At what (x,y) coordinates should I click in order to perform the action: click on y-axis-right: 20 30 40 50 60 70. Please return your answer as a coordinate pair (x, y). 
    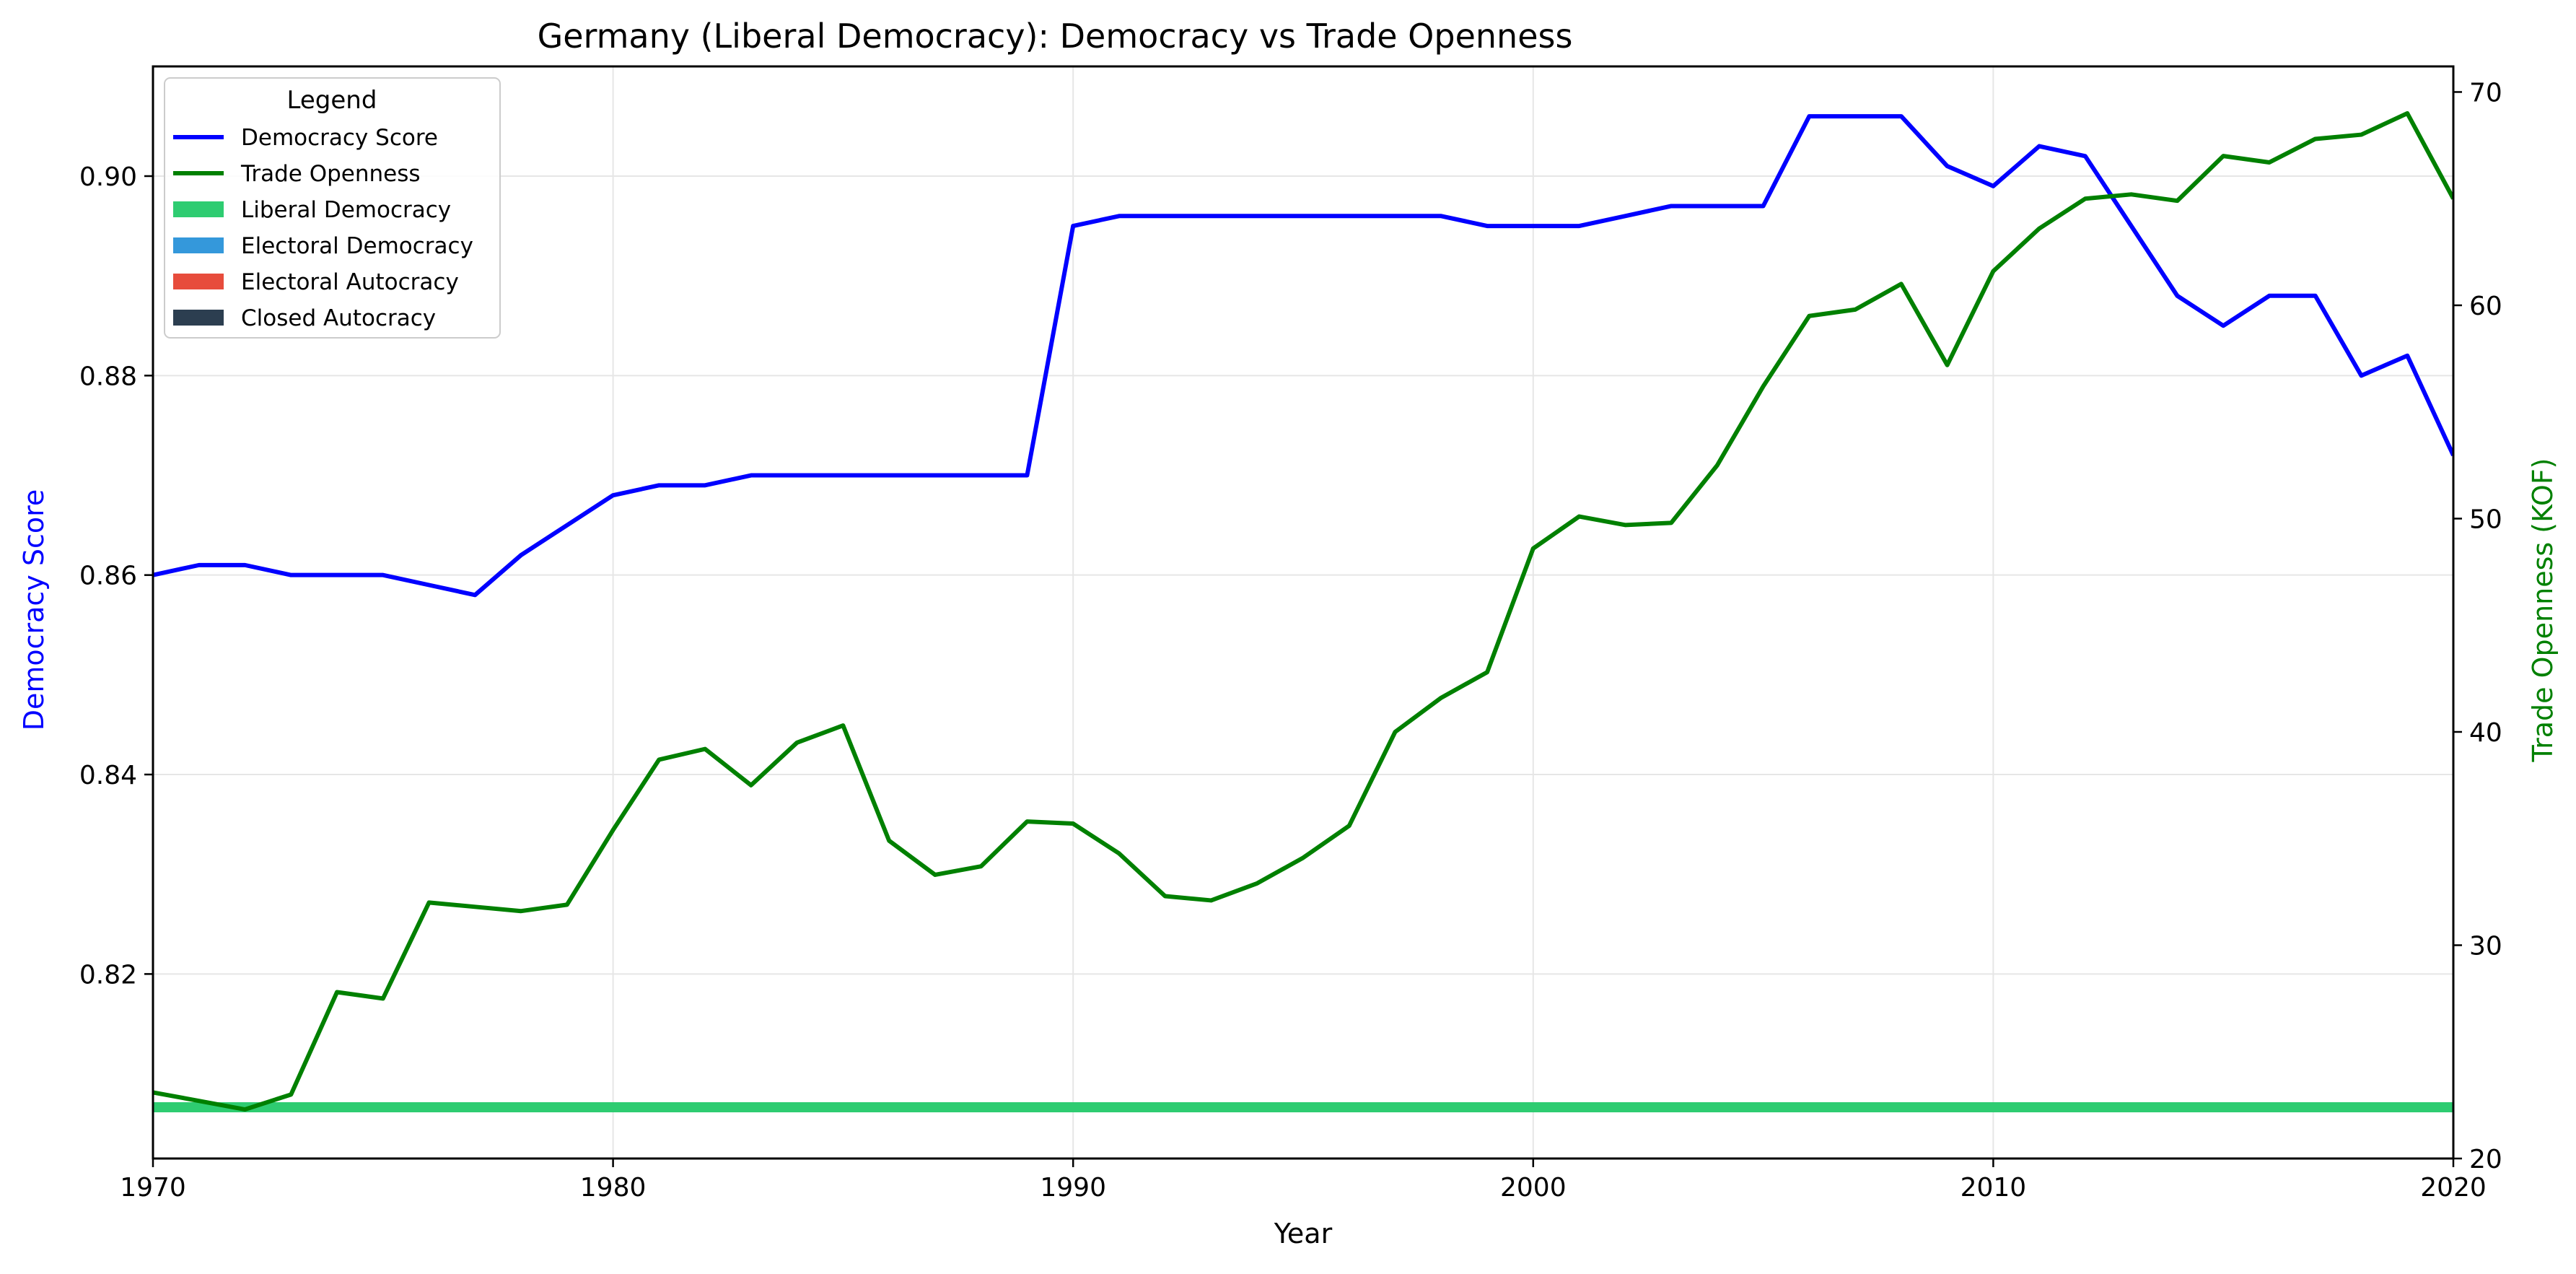
    Looking at the image, I should click on (2477, 626).